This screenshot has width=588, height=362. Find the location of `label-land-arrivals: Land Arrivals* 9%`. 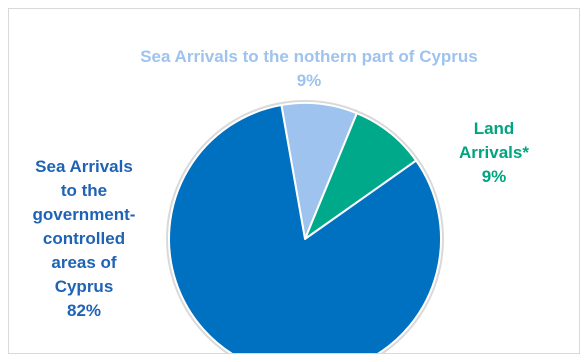

label-land-arrivals: Land Arrivals* 9% is located at coordinates (494, 152).